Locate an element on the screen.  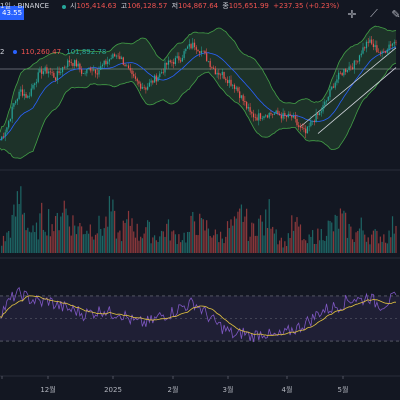
trendline-icon: ⟋ is located at coordinates (374, 13).